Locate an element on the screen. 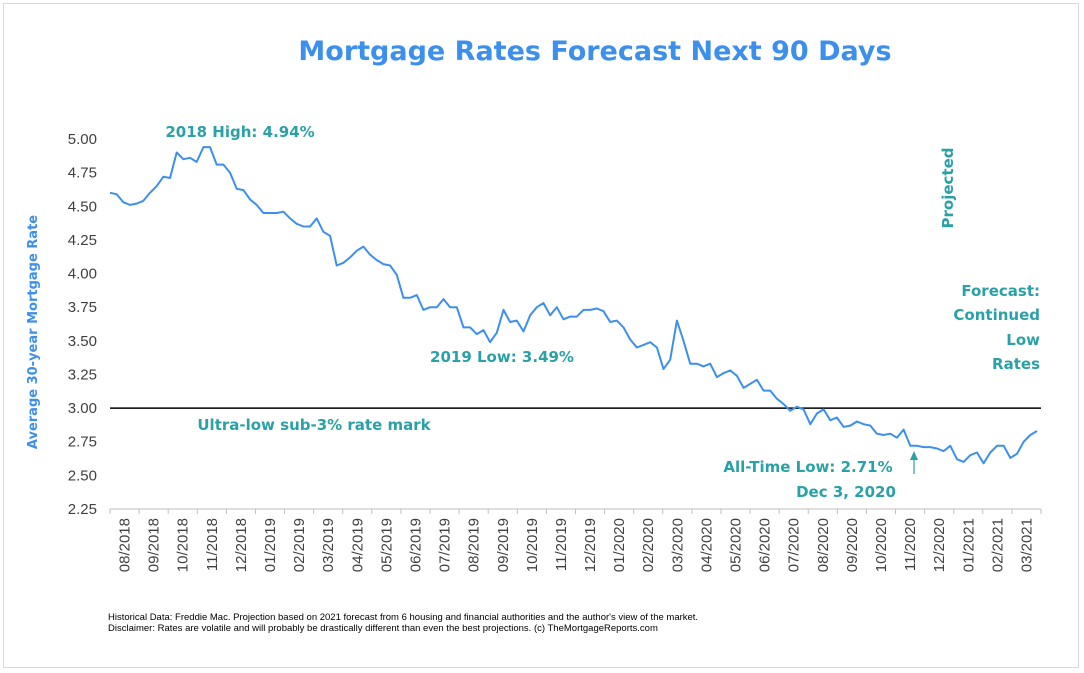 The image size is (1084, 673). x-tick-label: 12/2018 is located at coordinates (241, 545).